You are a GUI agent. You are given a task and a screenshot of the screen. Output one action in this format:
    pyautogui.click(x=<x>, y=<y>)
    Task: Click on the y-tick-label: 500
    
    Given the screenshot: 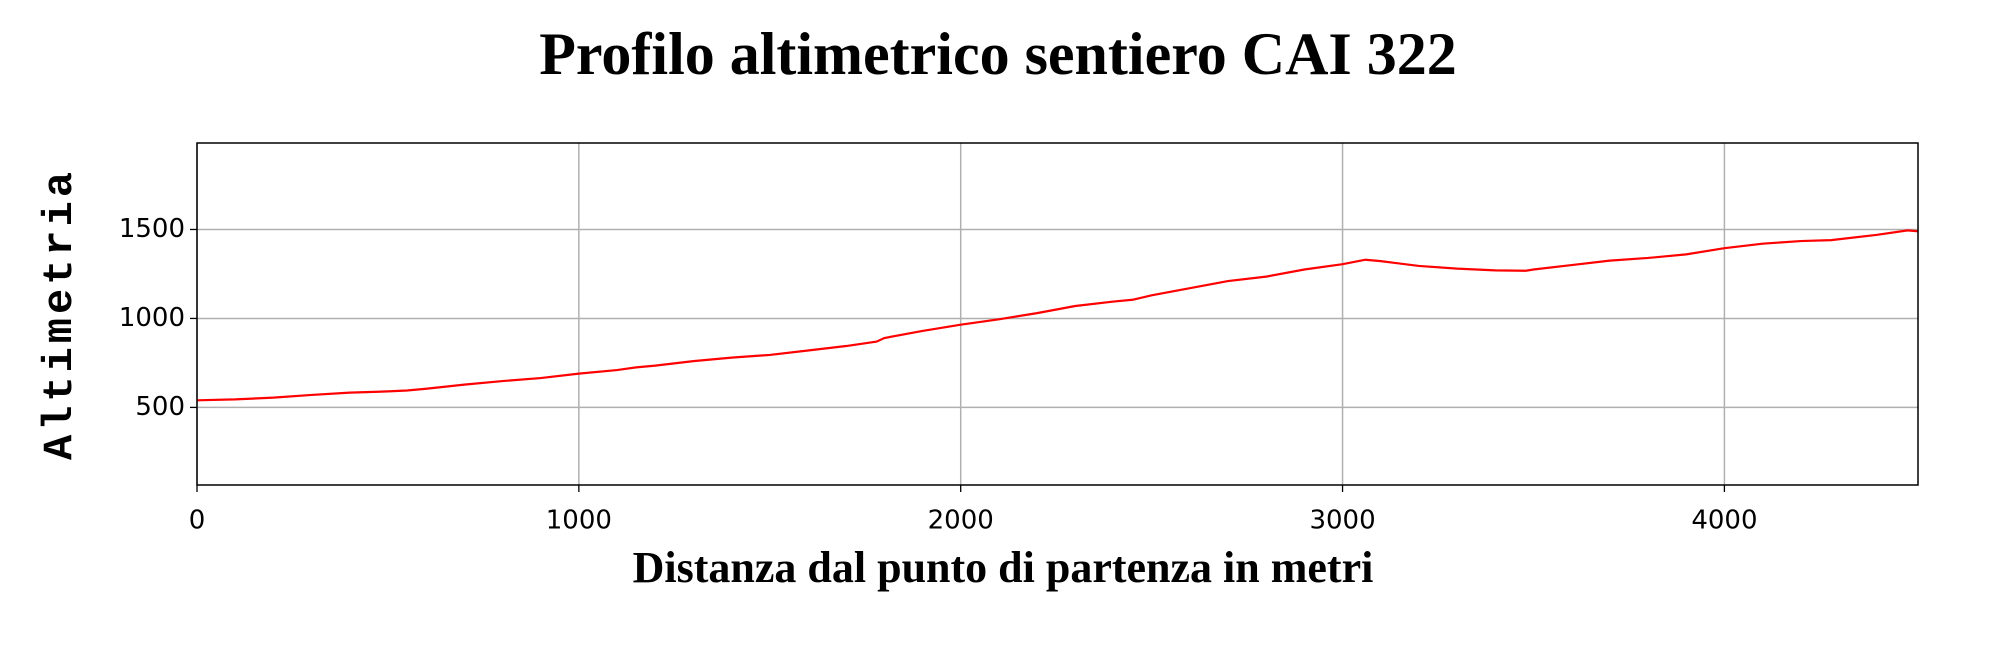 What is the action you would take?
    pyautogui.click(x=160, y=407)
    